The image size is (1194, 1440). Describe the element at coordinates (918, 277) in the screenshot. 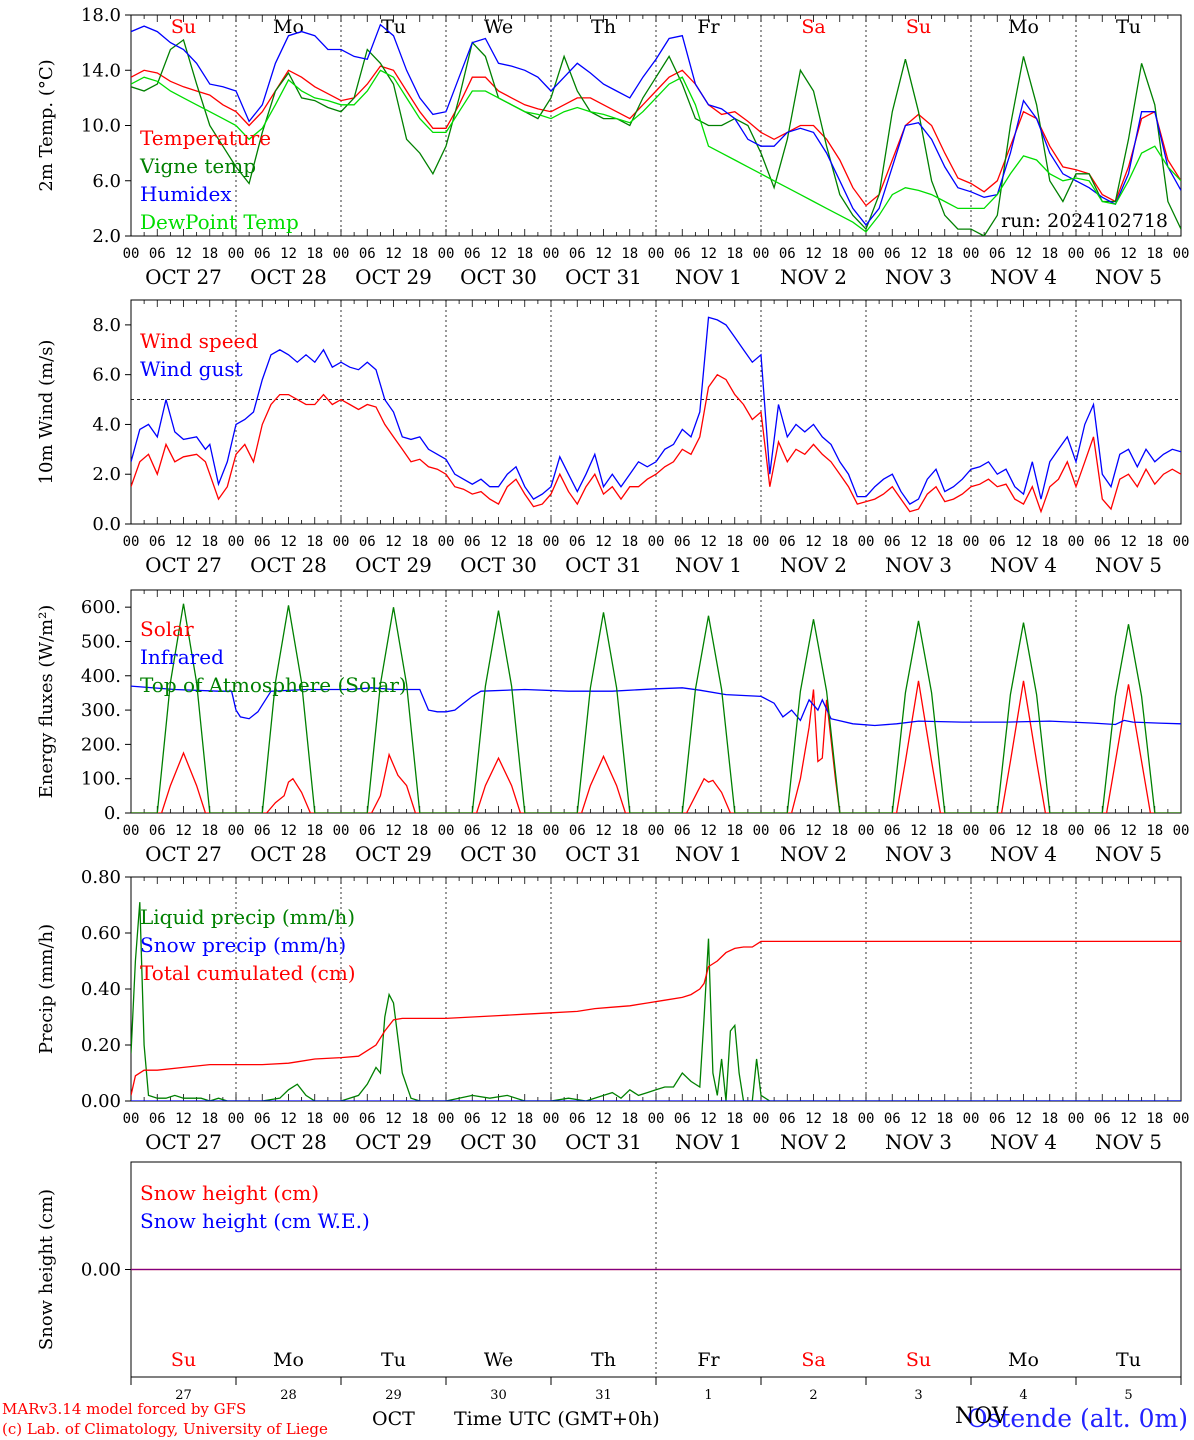

I see `date-label: NOV 3` at that location.